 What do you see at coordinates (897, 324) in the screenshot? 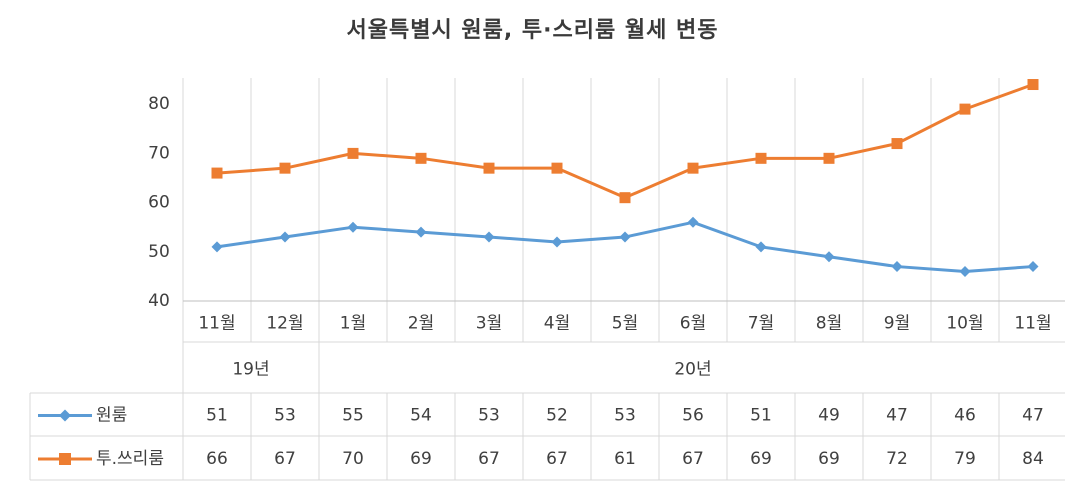
I see `x-tick-label: 9월` at bounding box center [897, 324].